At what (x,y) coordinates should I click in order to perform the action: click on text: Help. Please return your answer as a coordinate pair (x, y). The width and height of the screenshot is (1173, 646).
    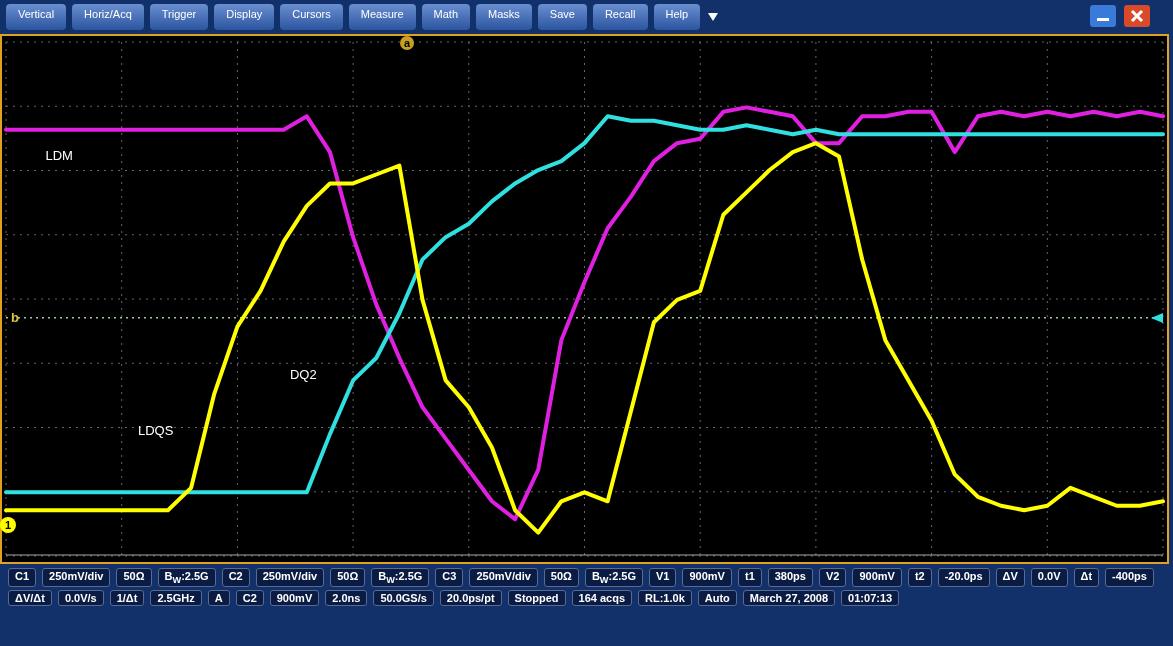
    Looking at the image, I should click on (677, 17).